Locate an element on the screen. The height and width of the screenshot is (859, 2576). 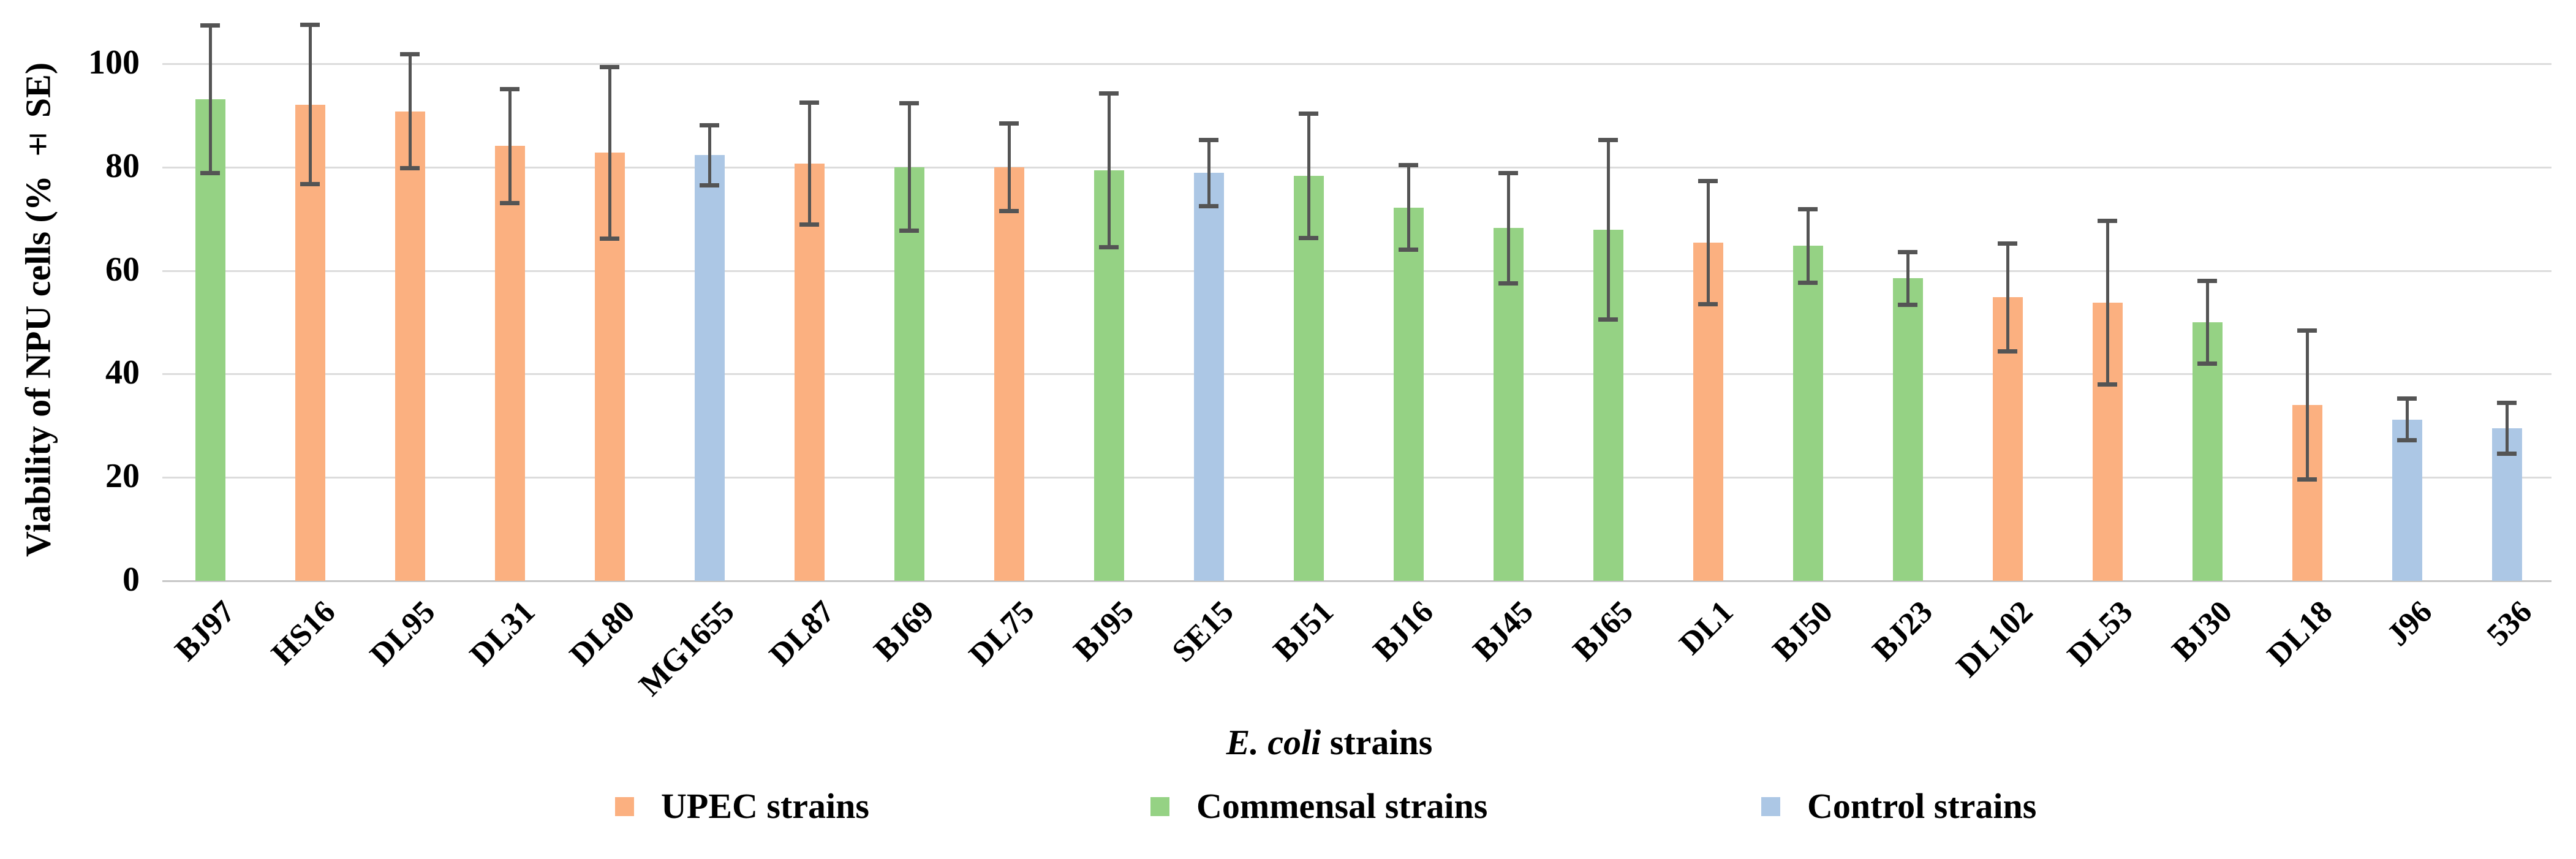
bar-BJ69 is located at coordinates (909, 374).